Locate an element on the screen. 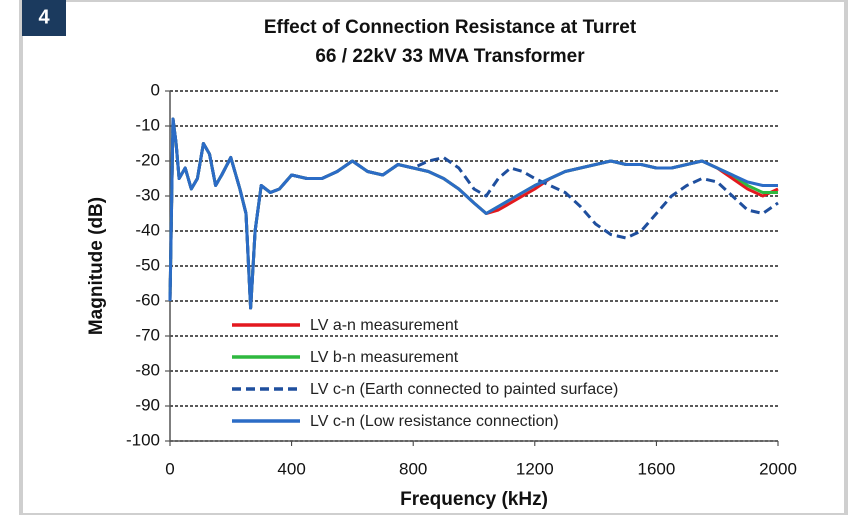  figure-number: 4 is located at coordinates (44, 17).